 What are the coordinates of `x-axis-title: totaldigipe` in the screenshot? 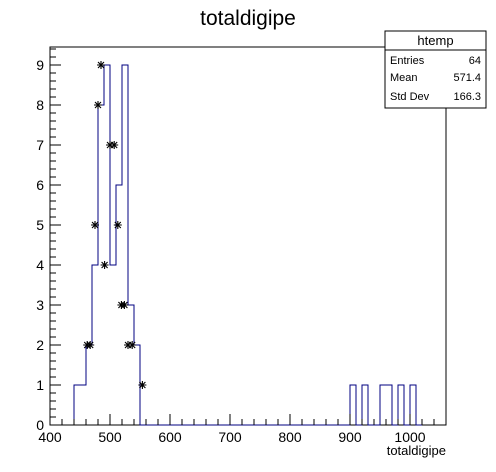 It's located at (416, 450).